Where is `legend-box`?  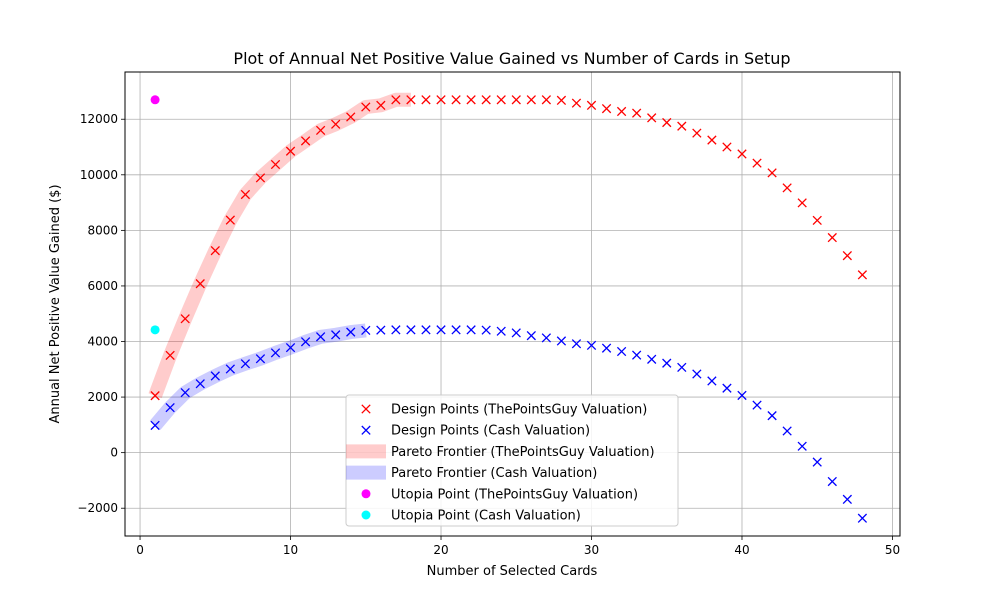
legend-box is located at coordinates (512, 460).